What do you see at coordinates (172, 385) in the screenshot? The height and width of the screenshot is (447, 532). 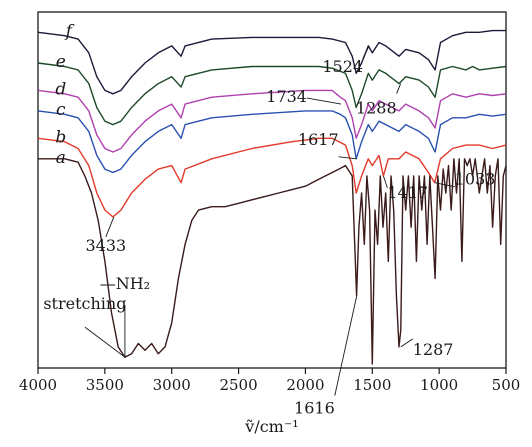 I see `x-tick-label-2: 3000` at bounding box center [172, 385].